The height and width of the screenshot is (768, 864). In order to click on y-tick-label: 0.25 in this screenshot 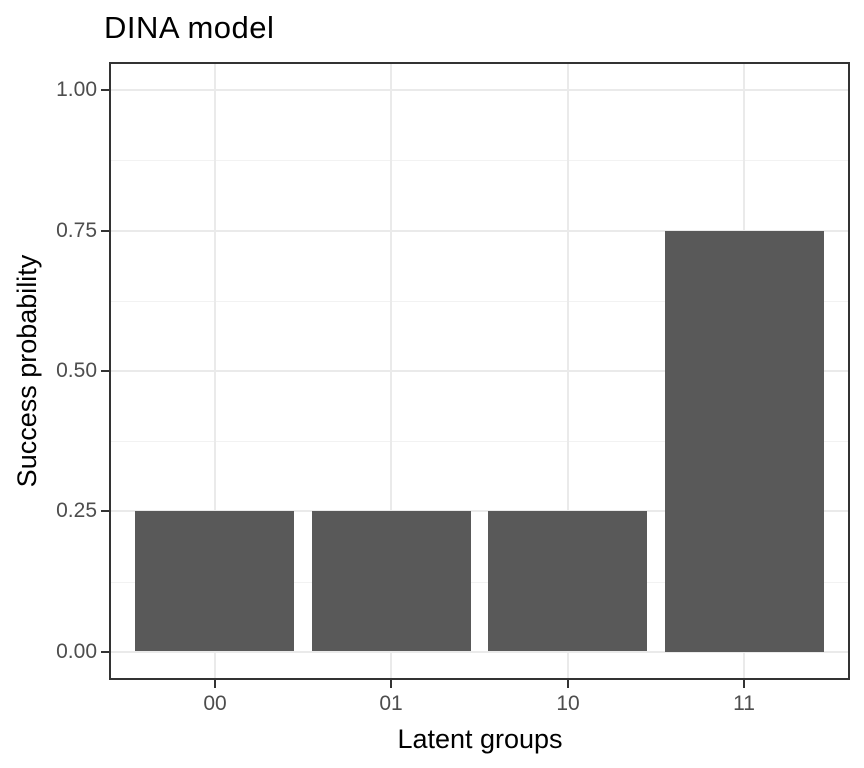, I will do `click(76, 510)`.